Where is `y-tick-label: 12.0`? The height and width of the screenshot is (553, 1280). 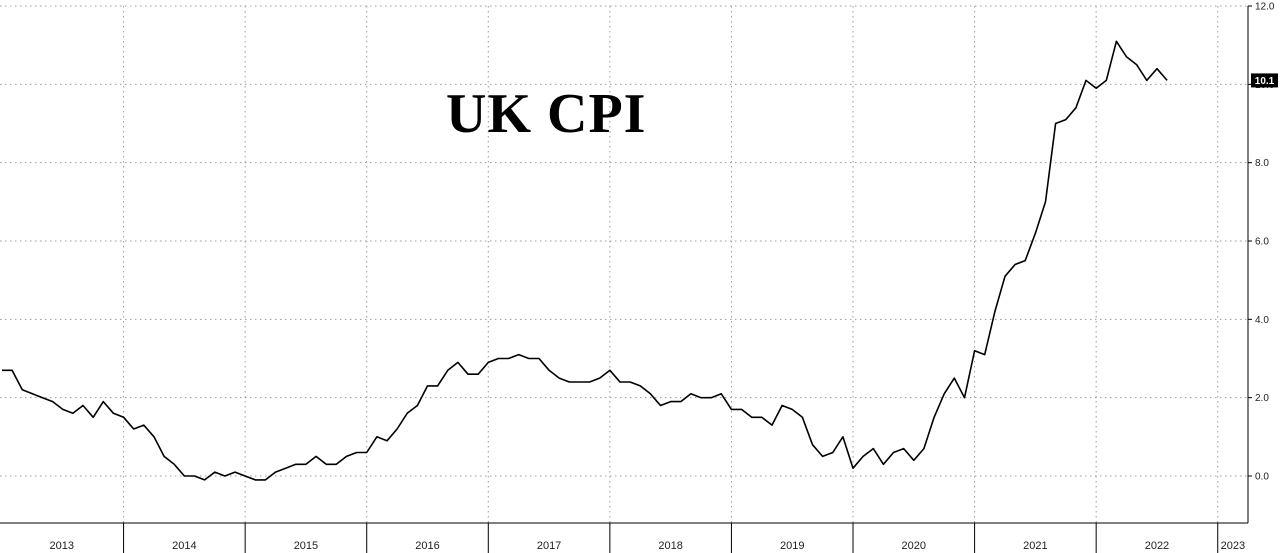
y-tick-label: 12.0 is located at coordinates (1265, 7).